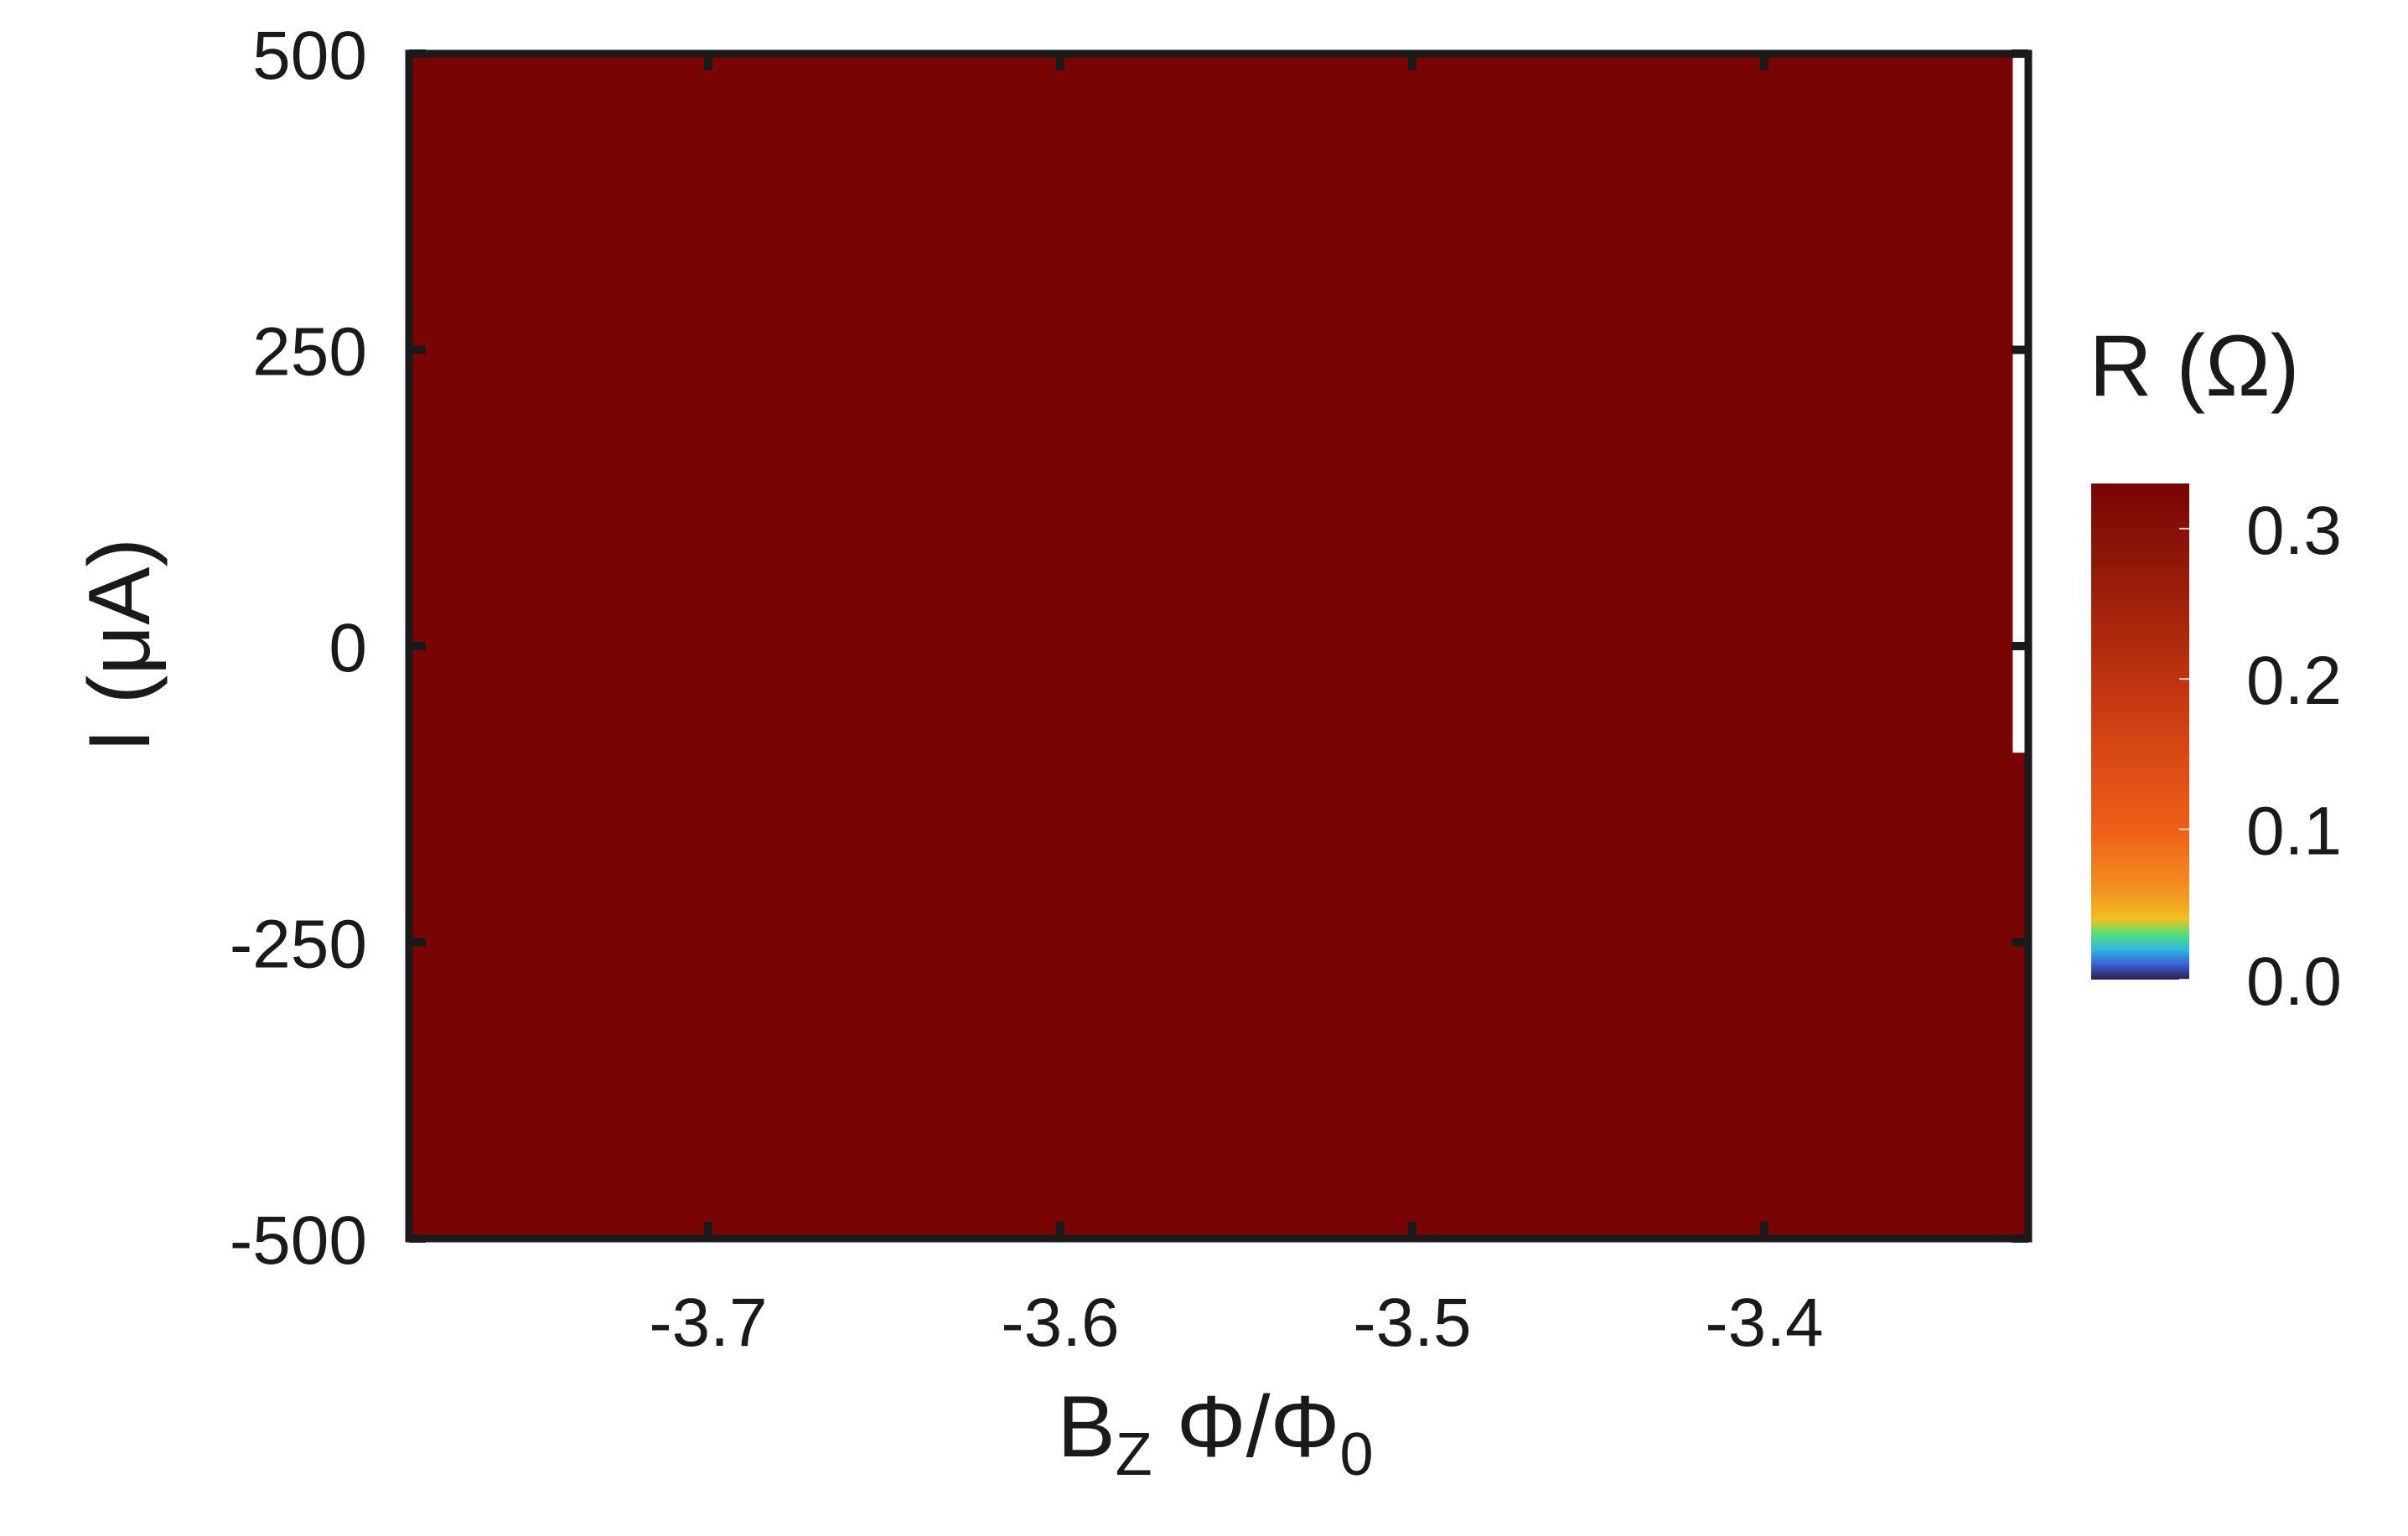  What do you see at coordinates (1357, 1454) in the screenshot?
I see `x-axis-label-subscript-2: 0` at bounding box center [1357, 1454].